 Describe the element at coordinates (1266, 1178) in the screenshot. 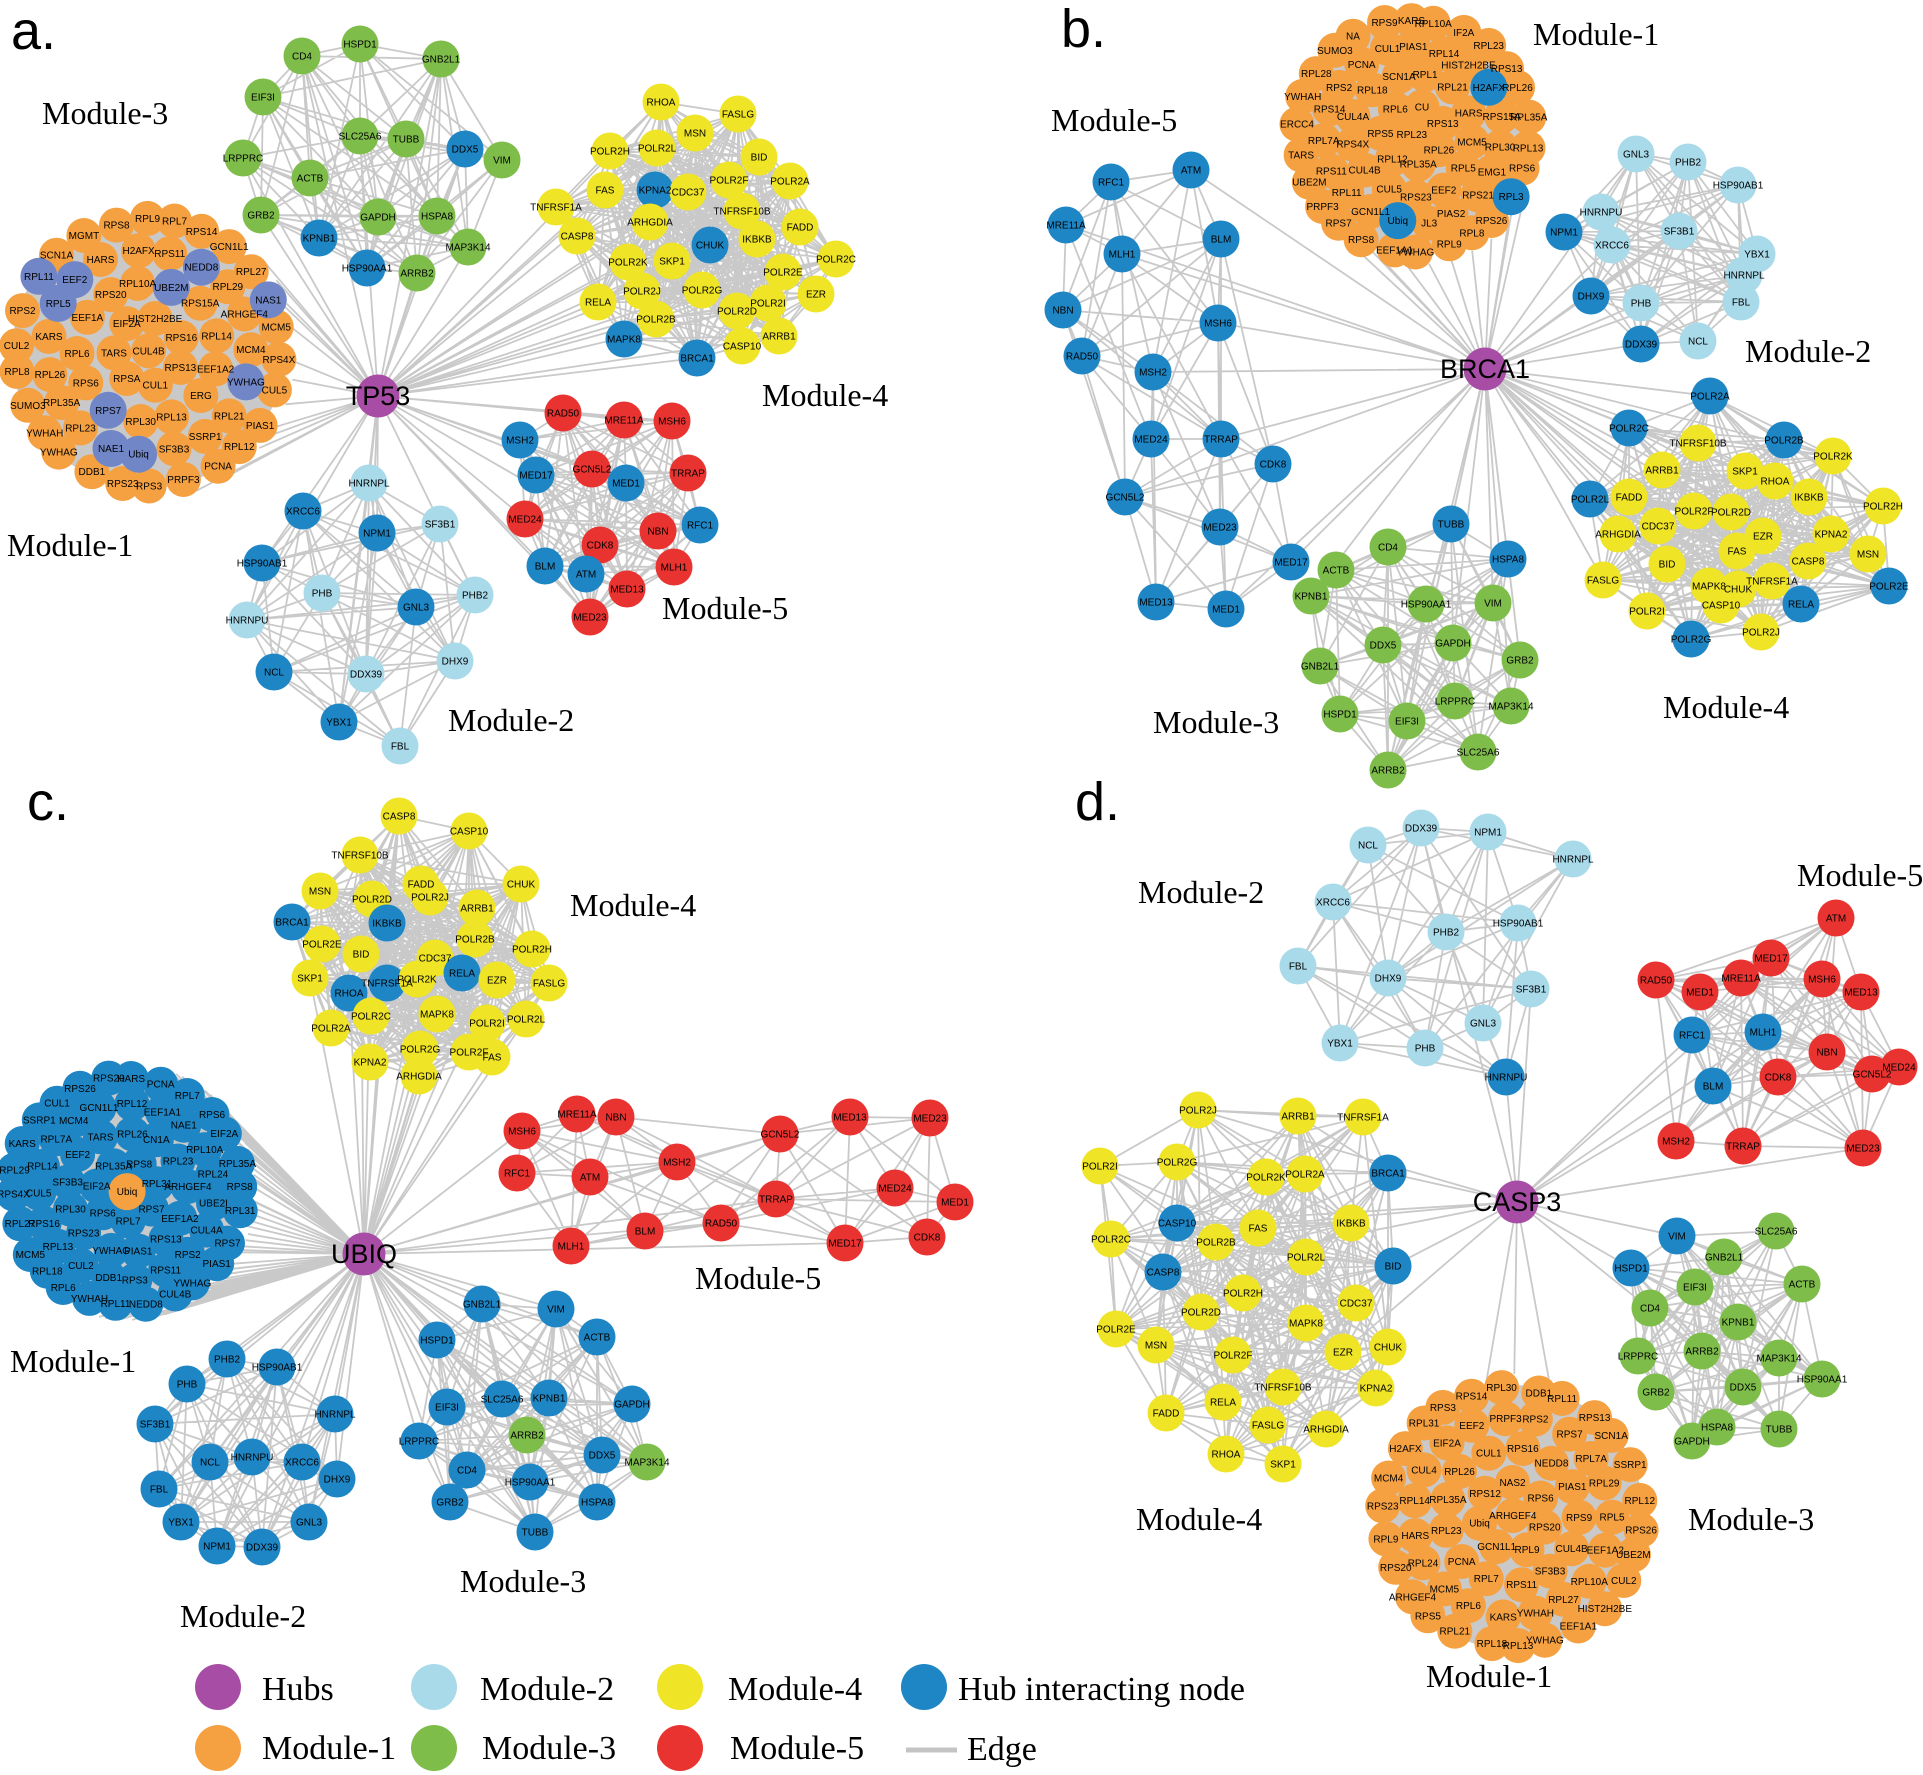

I see `svg-text: POLR2K` at that location.